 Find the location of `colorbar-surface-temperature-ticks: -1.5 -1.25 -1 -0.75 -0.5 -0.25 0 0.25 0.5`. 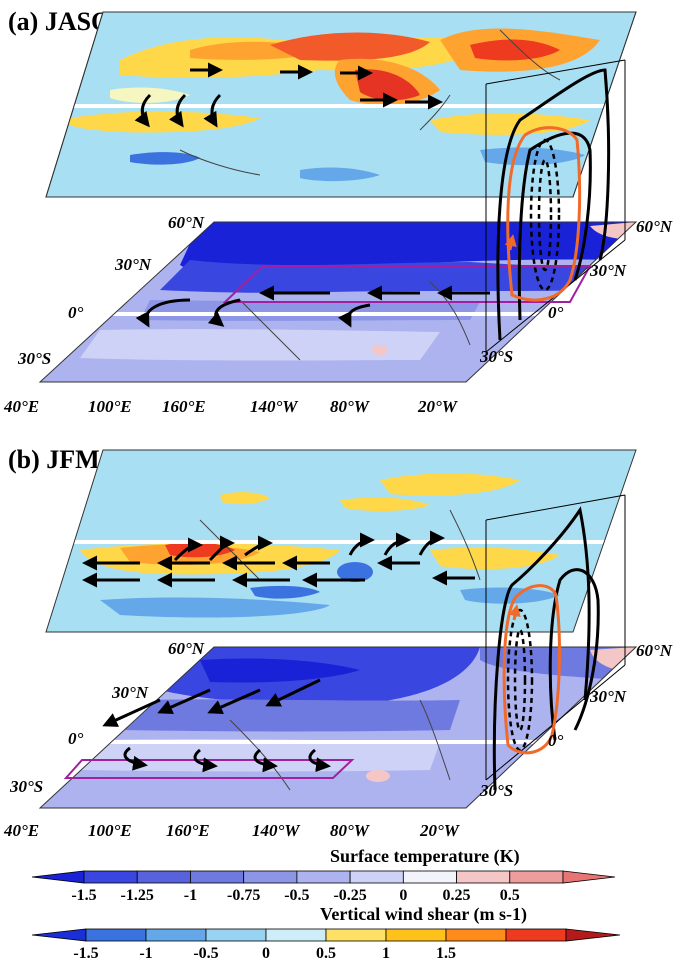

colorbar-surface-temperature-ticks: -1.5 -1.25 -1 -0.75 -0.5 -0.25 0 0.25 0.5 is located at coordinates (295, 895).